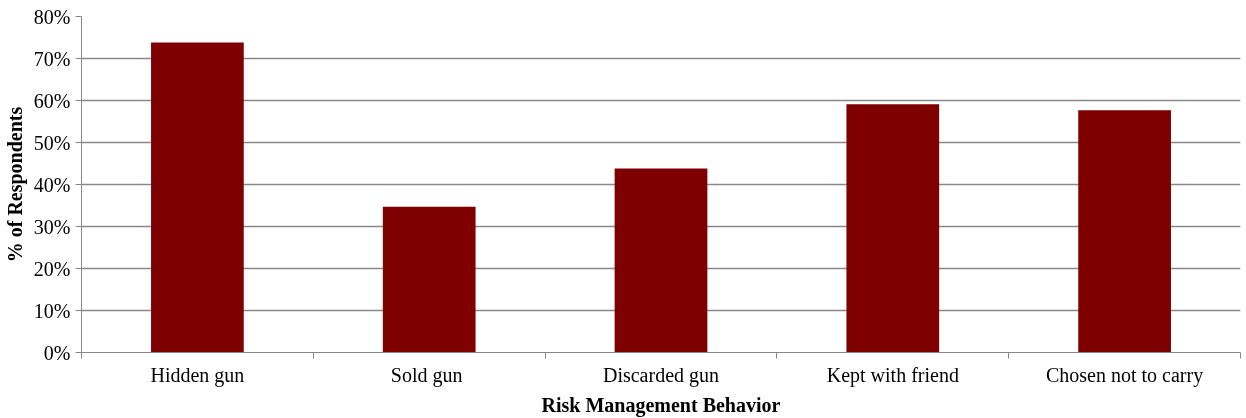 This screenshot has width=1246, height=418. I want to click on x-axis-title: Risk Management Behavior, so click(661, 405).